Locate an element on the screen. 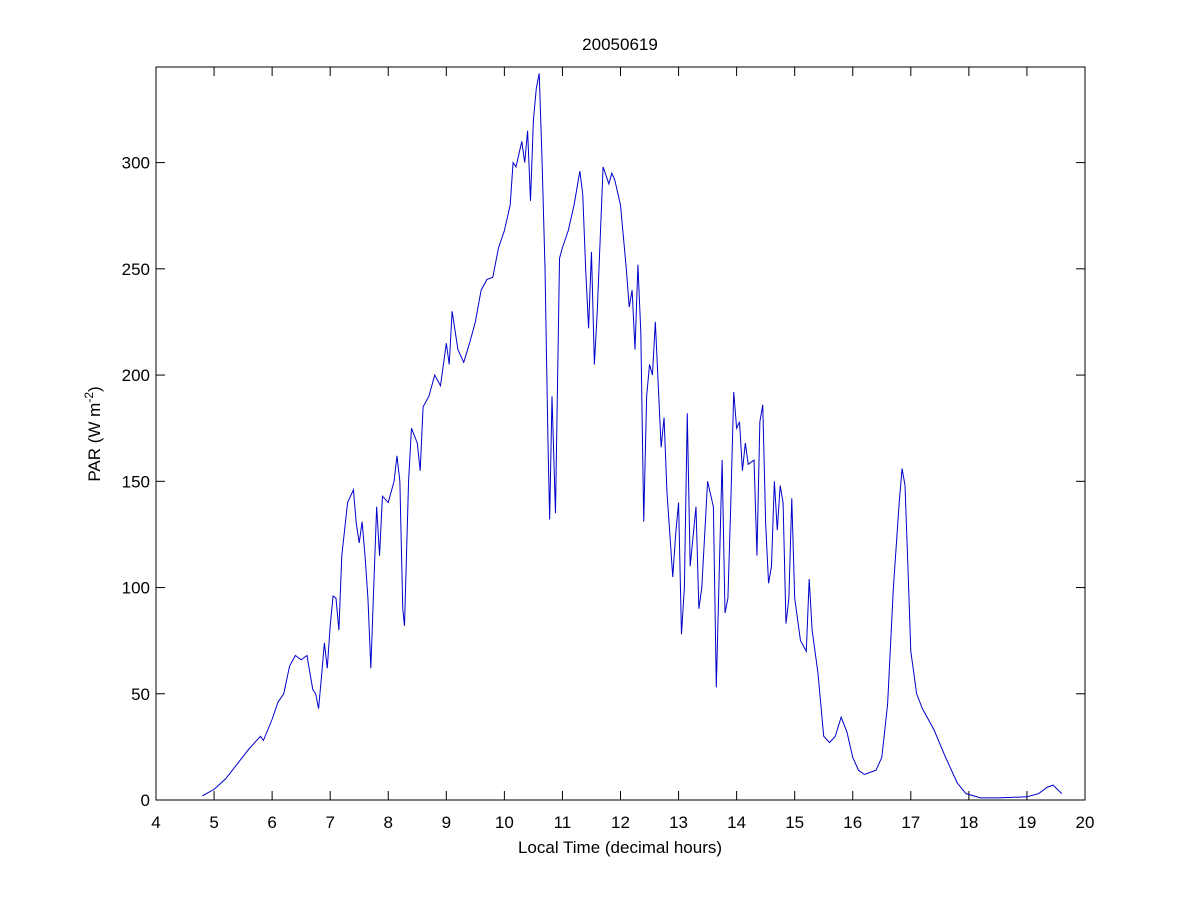 Image resolution: width=1200 pixels, height=900 pixels. x-tick-label: 11 is located at coordinates (563, 822).